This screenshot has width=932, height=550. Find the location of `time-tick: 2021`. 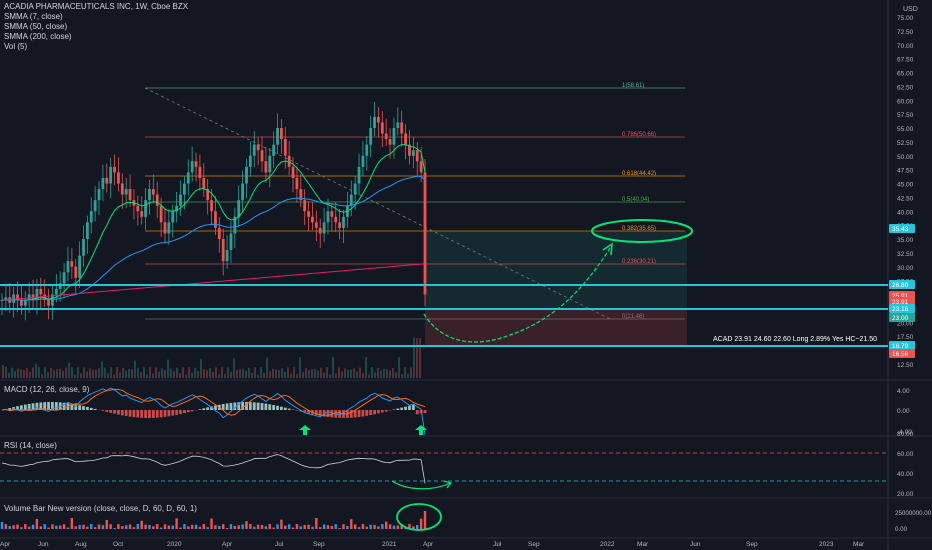

time-tick: 2021 is located at coordinates (389, 544).